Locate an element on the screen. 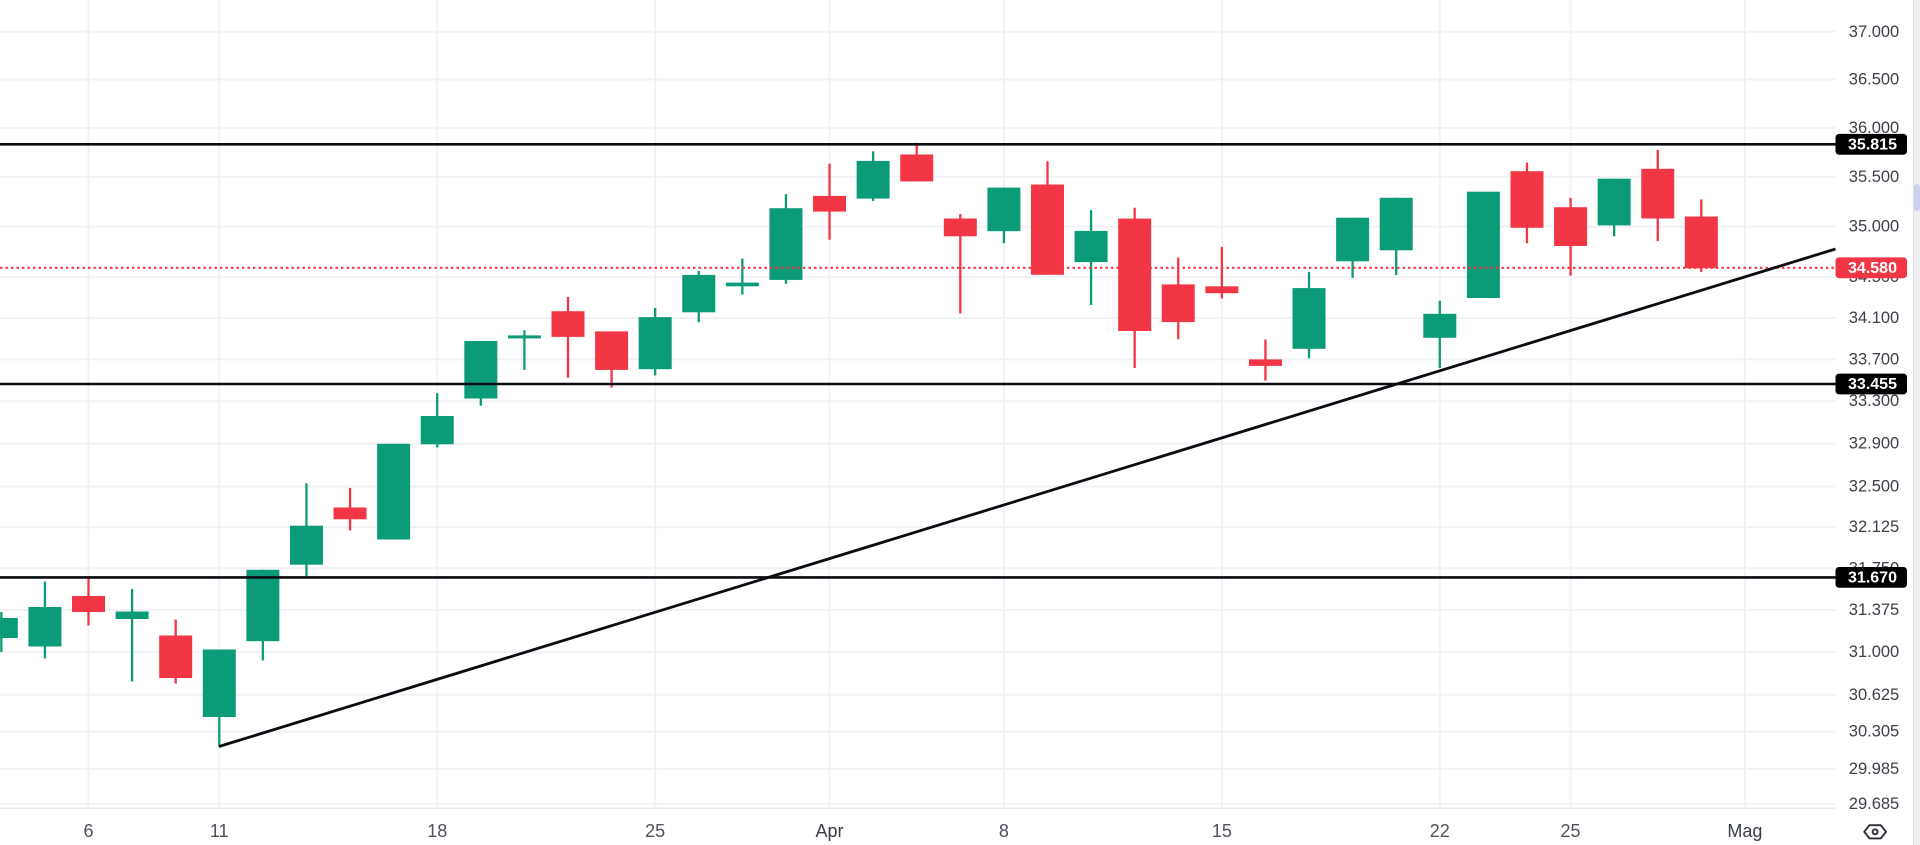 This screenshot has width=1920, height=845. svg-text: 32.500 is located at coordinates (1874, 487).